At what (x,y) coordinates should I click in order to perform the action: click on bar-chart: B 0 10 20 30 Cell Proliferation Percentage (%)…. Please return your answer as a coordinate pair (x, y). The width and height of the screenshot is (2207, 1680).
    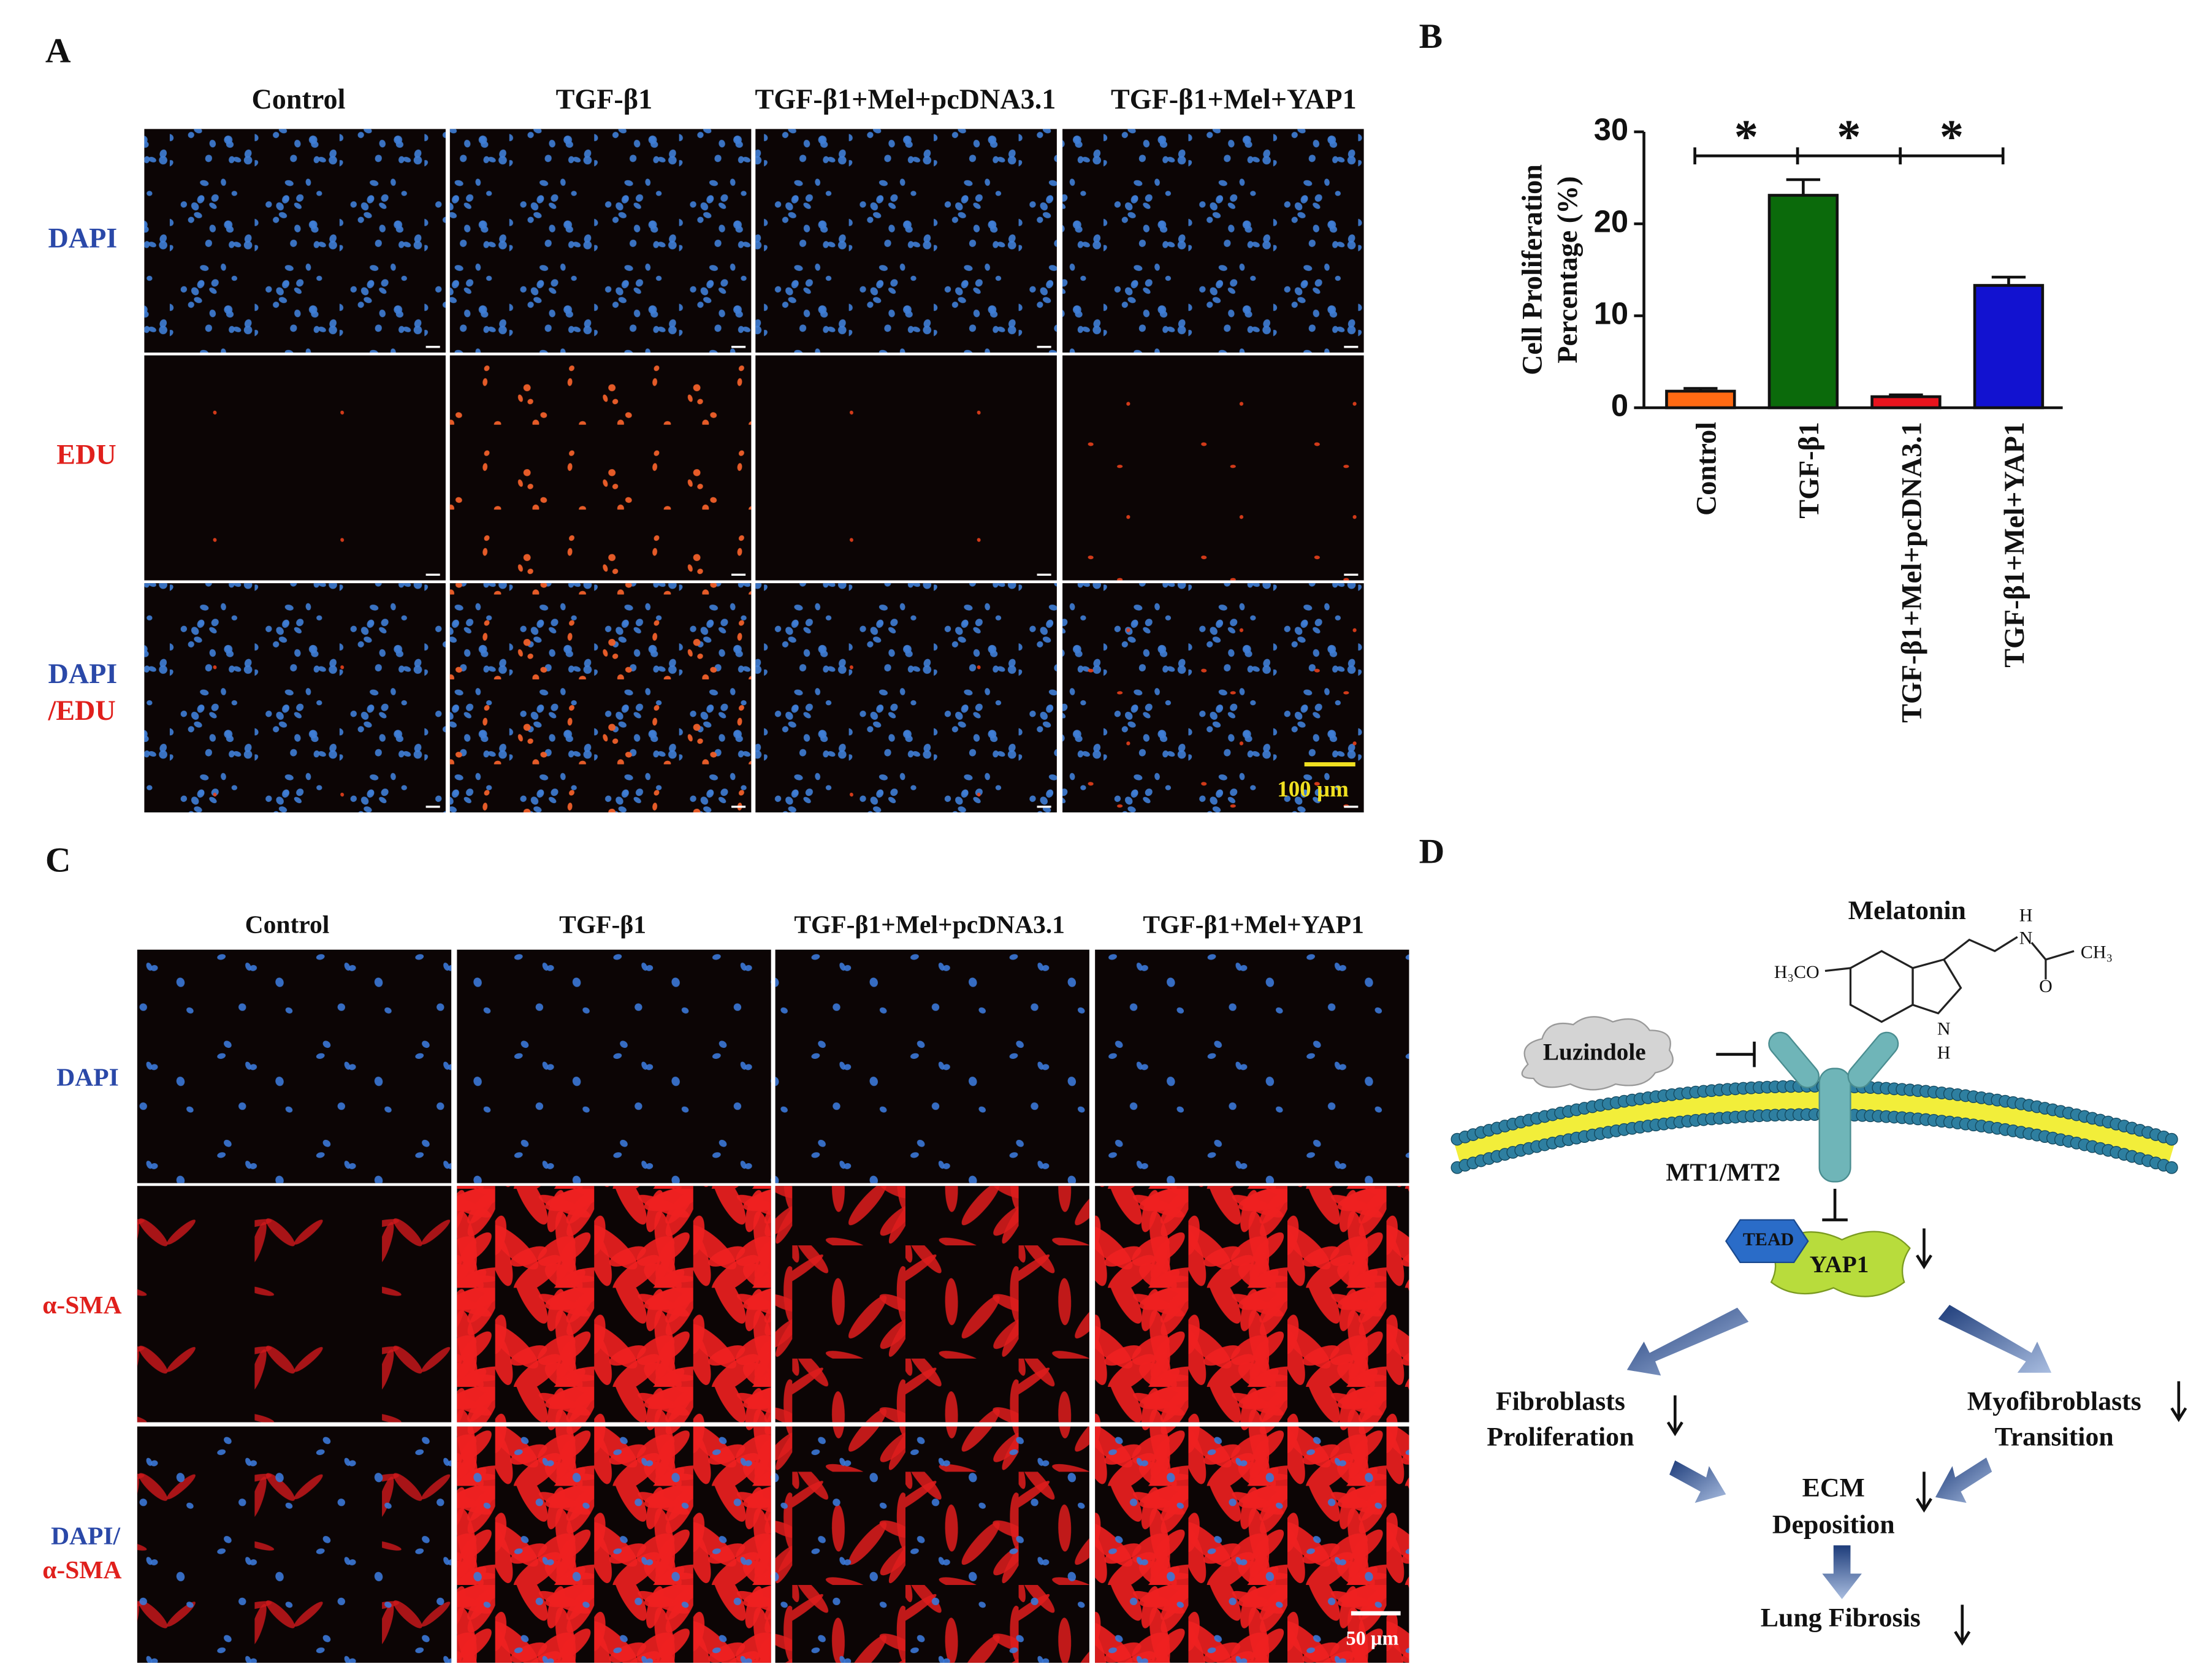
    Looking at the image, I should click on (1741, 370).